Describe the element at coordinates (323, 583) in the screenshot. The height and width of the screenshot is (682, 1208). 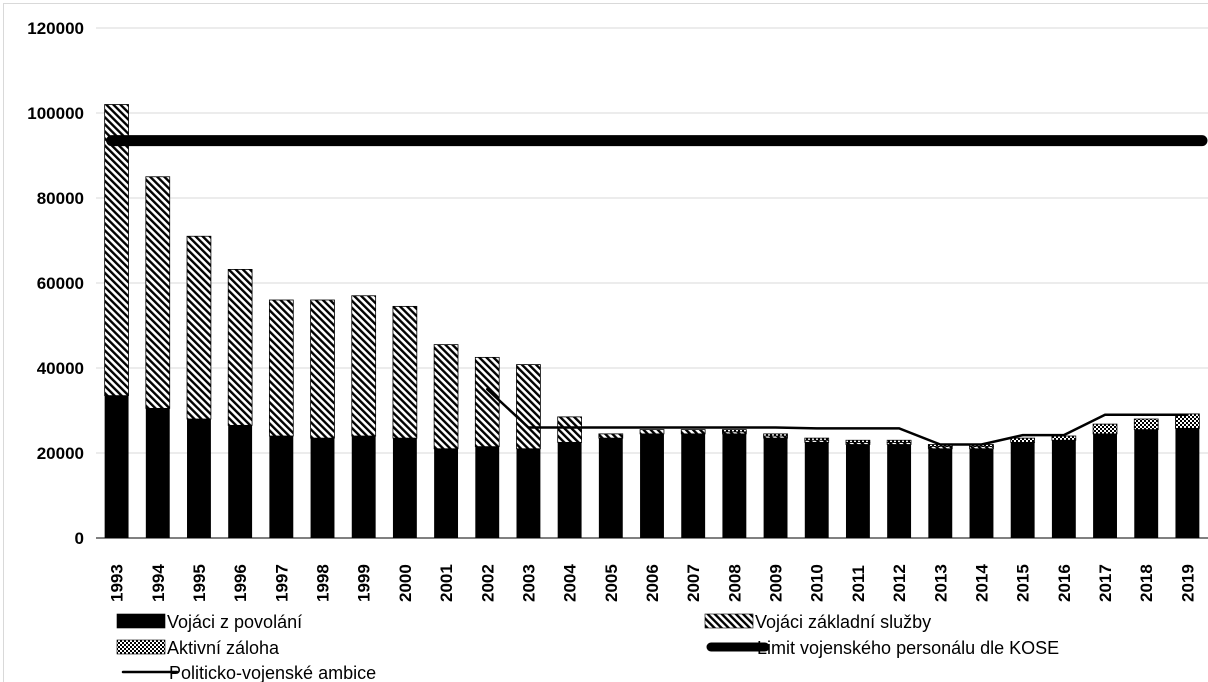
I see `x-tick-label: 1998` at that location.